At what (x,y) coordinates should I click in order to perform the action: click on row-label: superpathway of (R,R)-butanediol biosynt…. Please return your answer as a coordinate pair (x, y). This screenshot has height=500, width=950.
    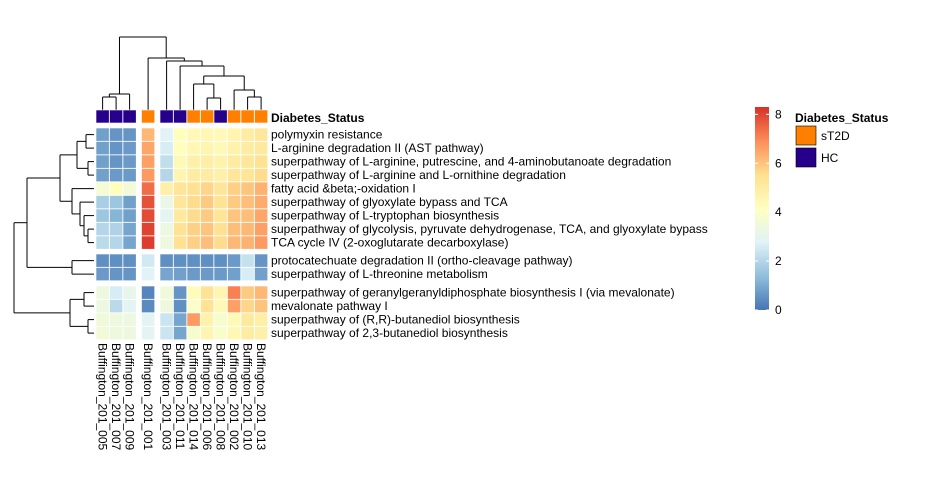
    Looking at the image, I should click on (395, 320).